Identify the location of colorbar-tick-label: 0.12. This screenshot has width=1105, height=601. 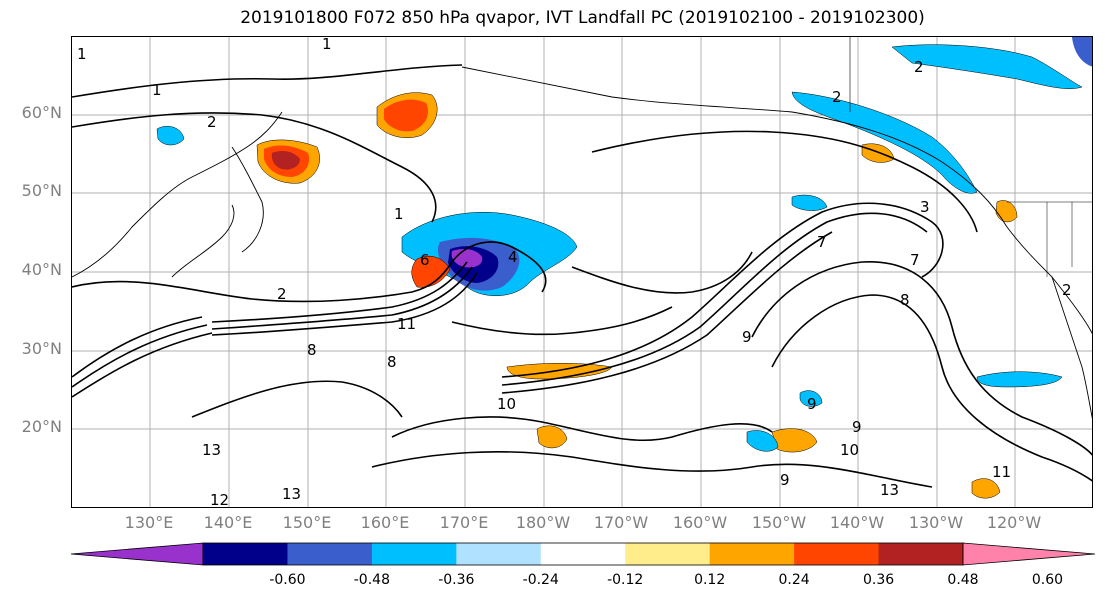
(710, 580).